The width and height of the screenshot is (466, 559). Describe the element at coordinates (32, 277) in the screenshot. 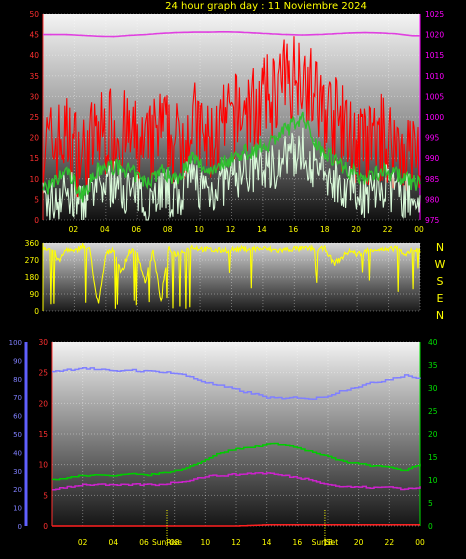

I see `y-tick-label: 180` at that location.